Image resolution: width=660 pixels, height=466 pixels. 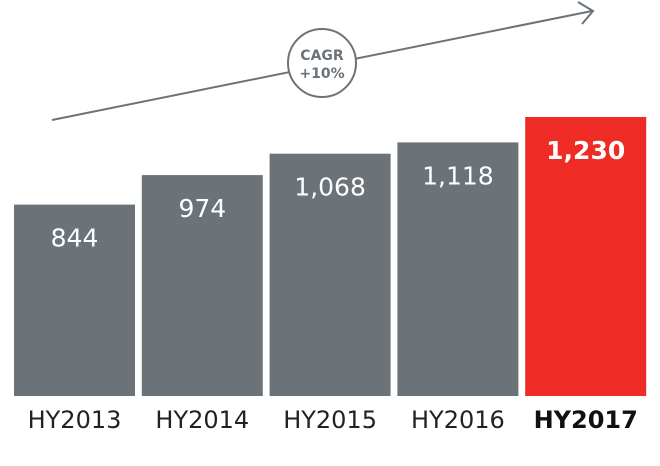 I want to click on category-labels-group: HY2013 HY2014 HY2015 HY2016 HY2017, so click(x=333, y=420).